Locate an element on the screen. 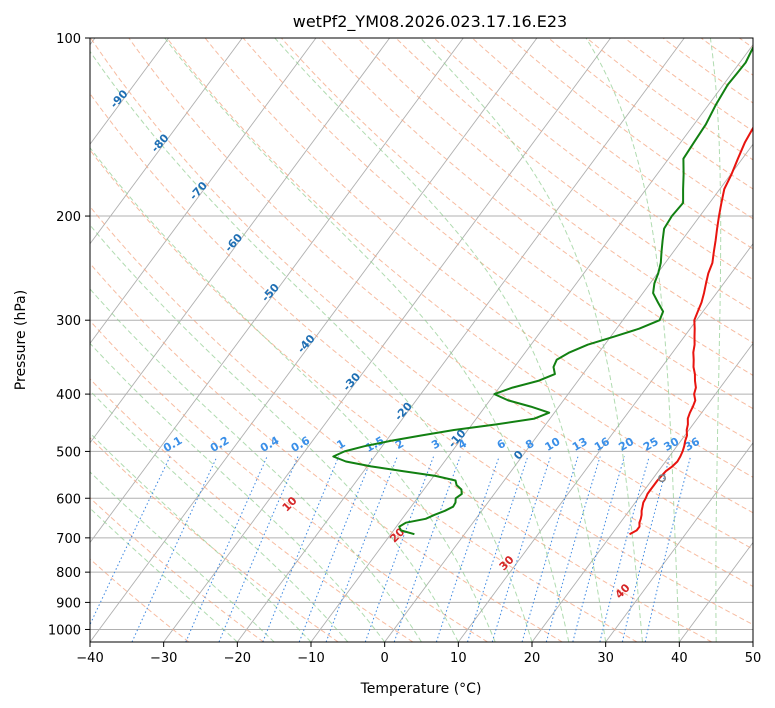  x-tick-label: 40 is located at coordinates (679, 658).